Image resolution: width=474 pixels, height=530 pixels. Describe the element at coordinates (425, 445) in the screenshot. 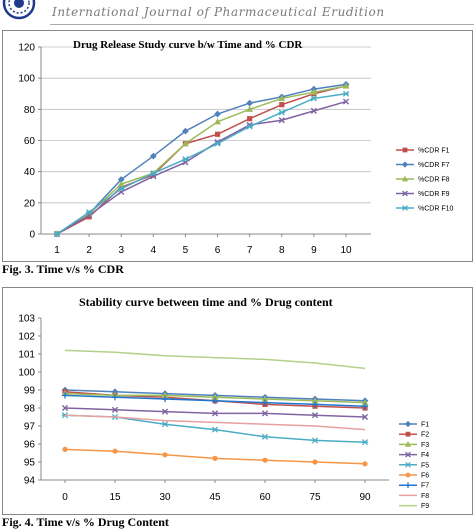

I see `legend-label: F3` at that location.